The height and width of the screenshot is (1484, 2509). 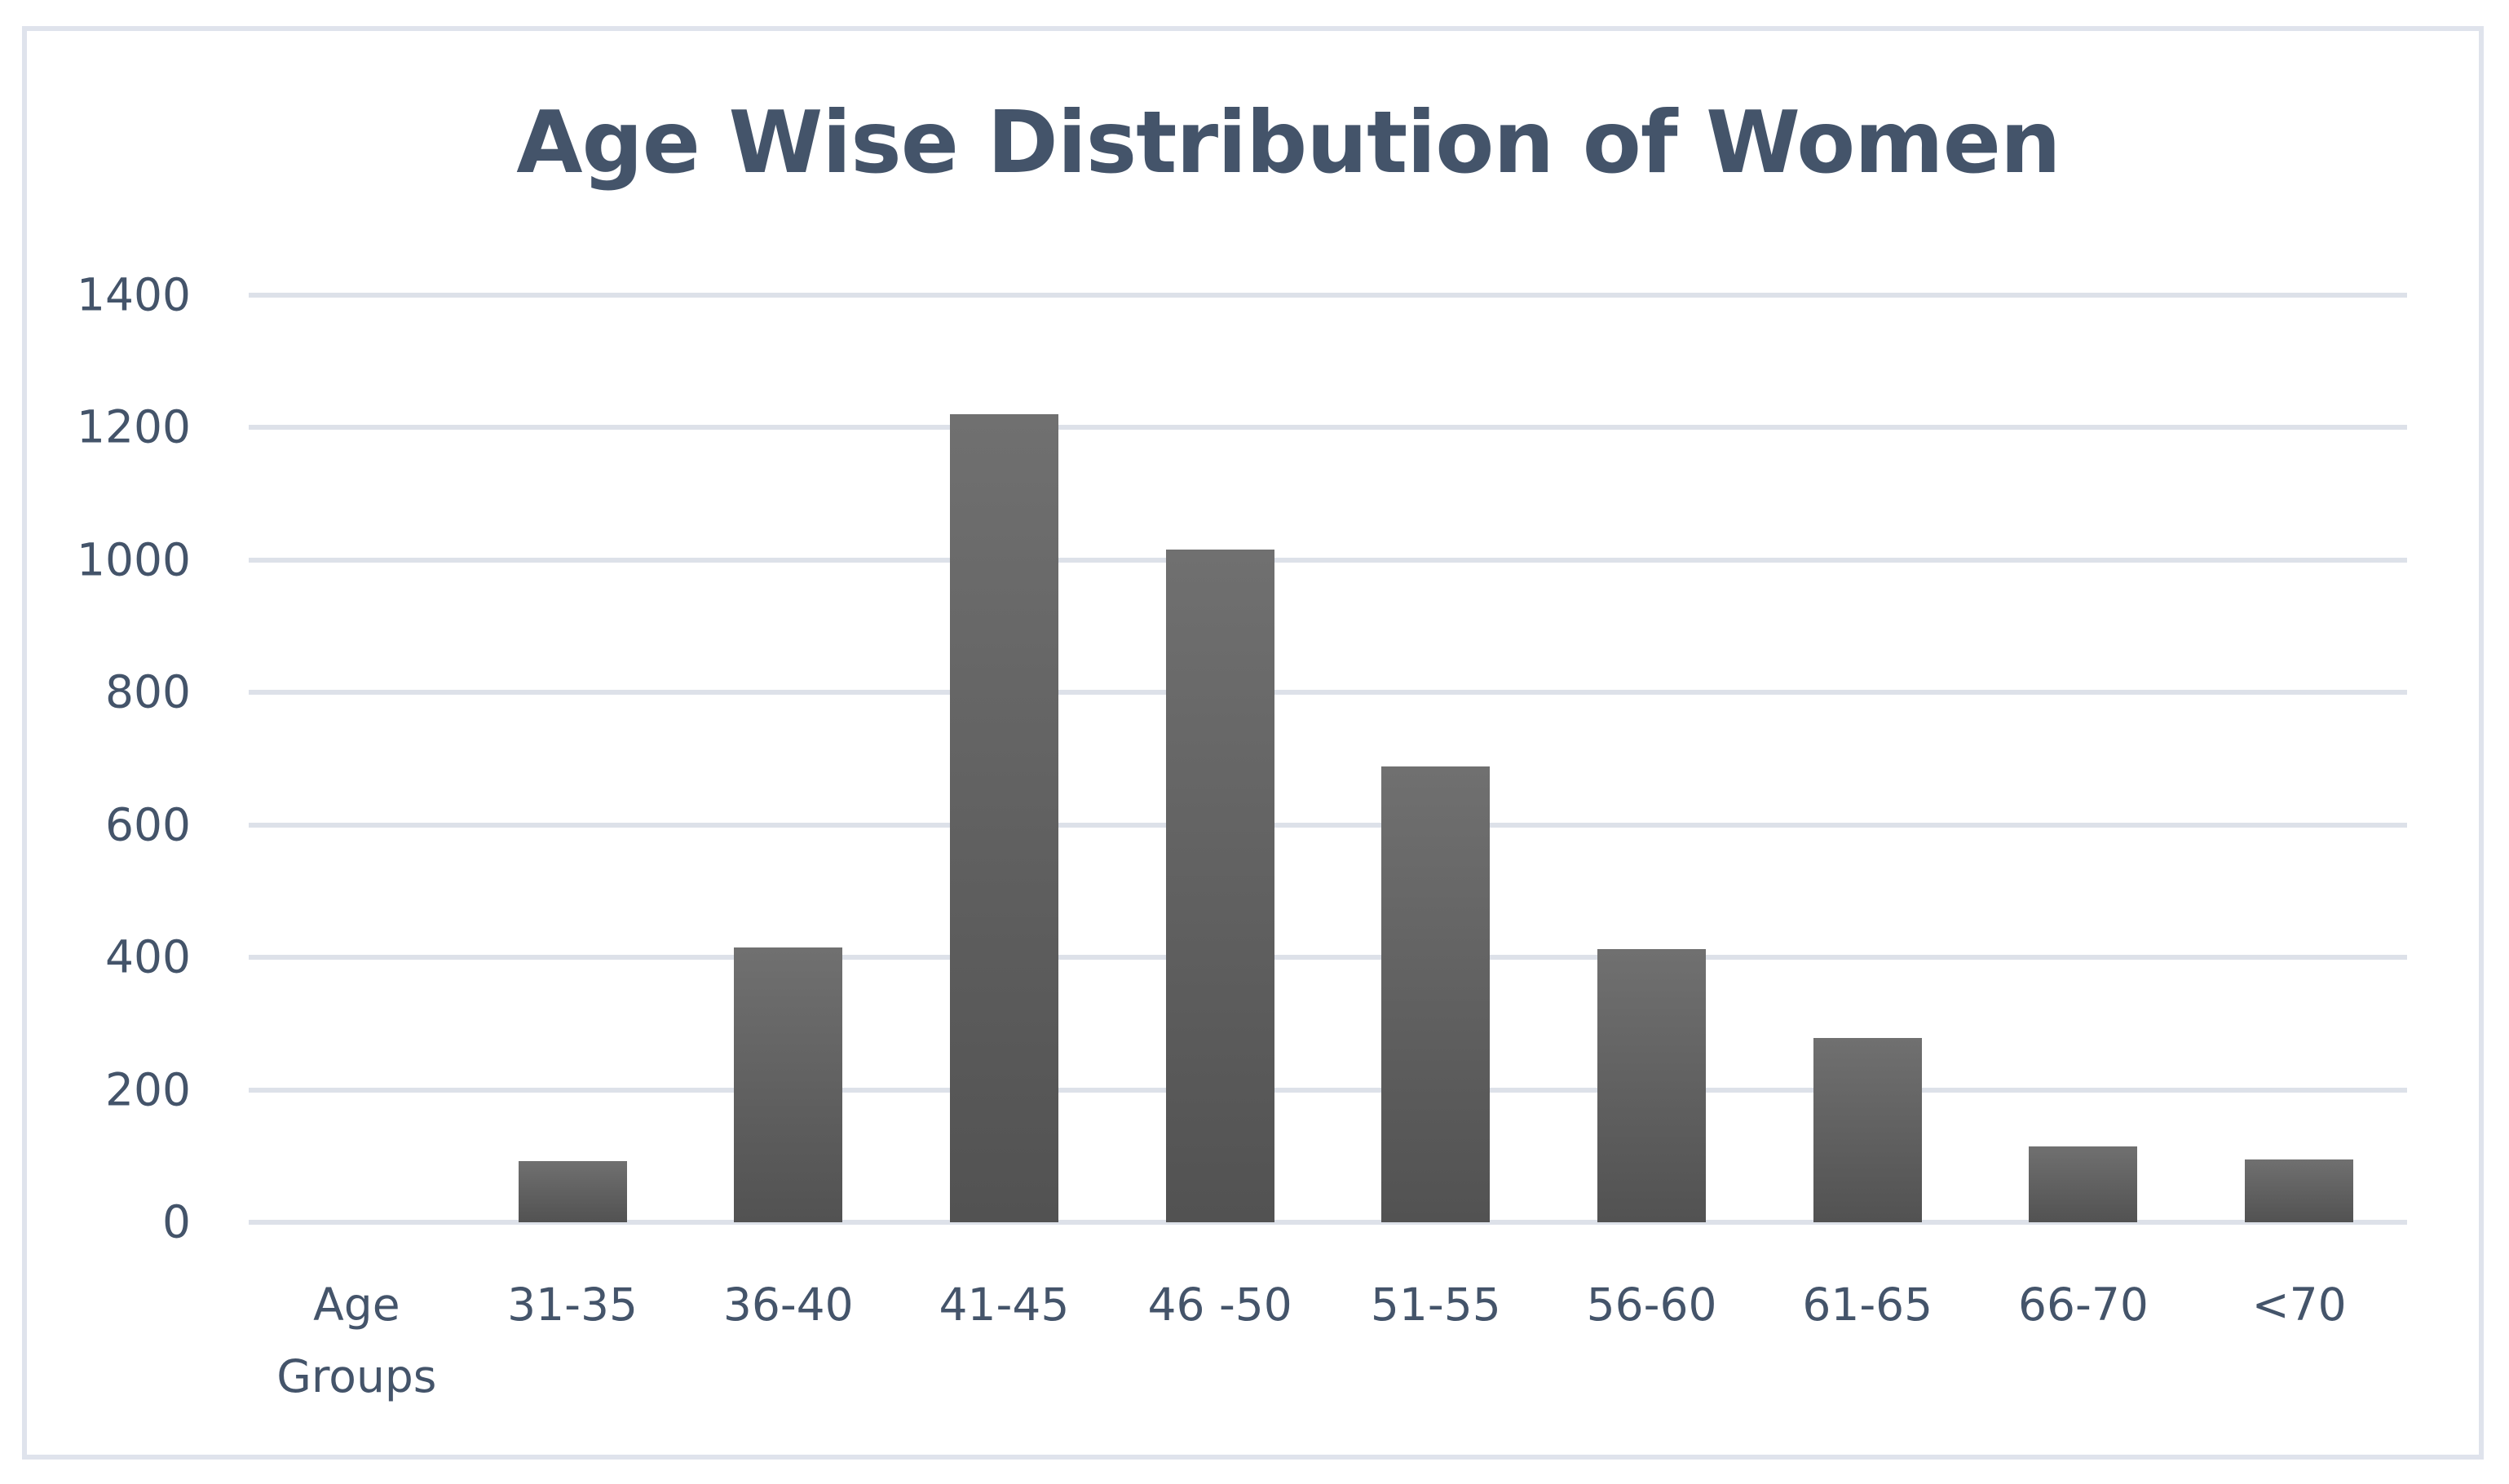 What do you see at coordinates (134, 426) in the screenshot?
I see `y-tick-label-1200: 1200` at bounding box center [134, 426].